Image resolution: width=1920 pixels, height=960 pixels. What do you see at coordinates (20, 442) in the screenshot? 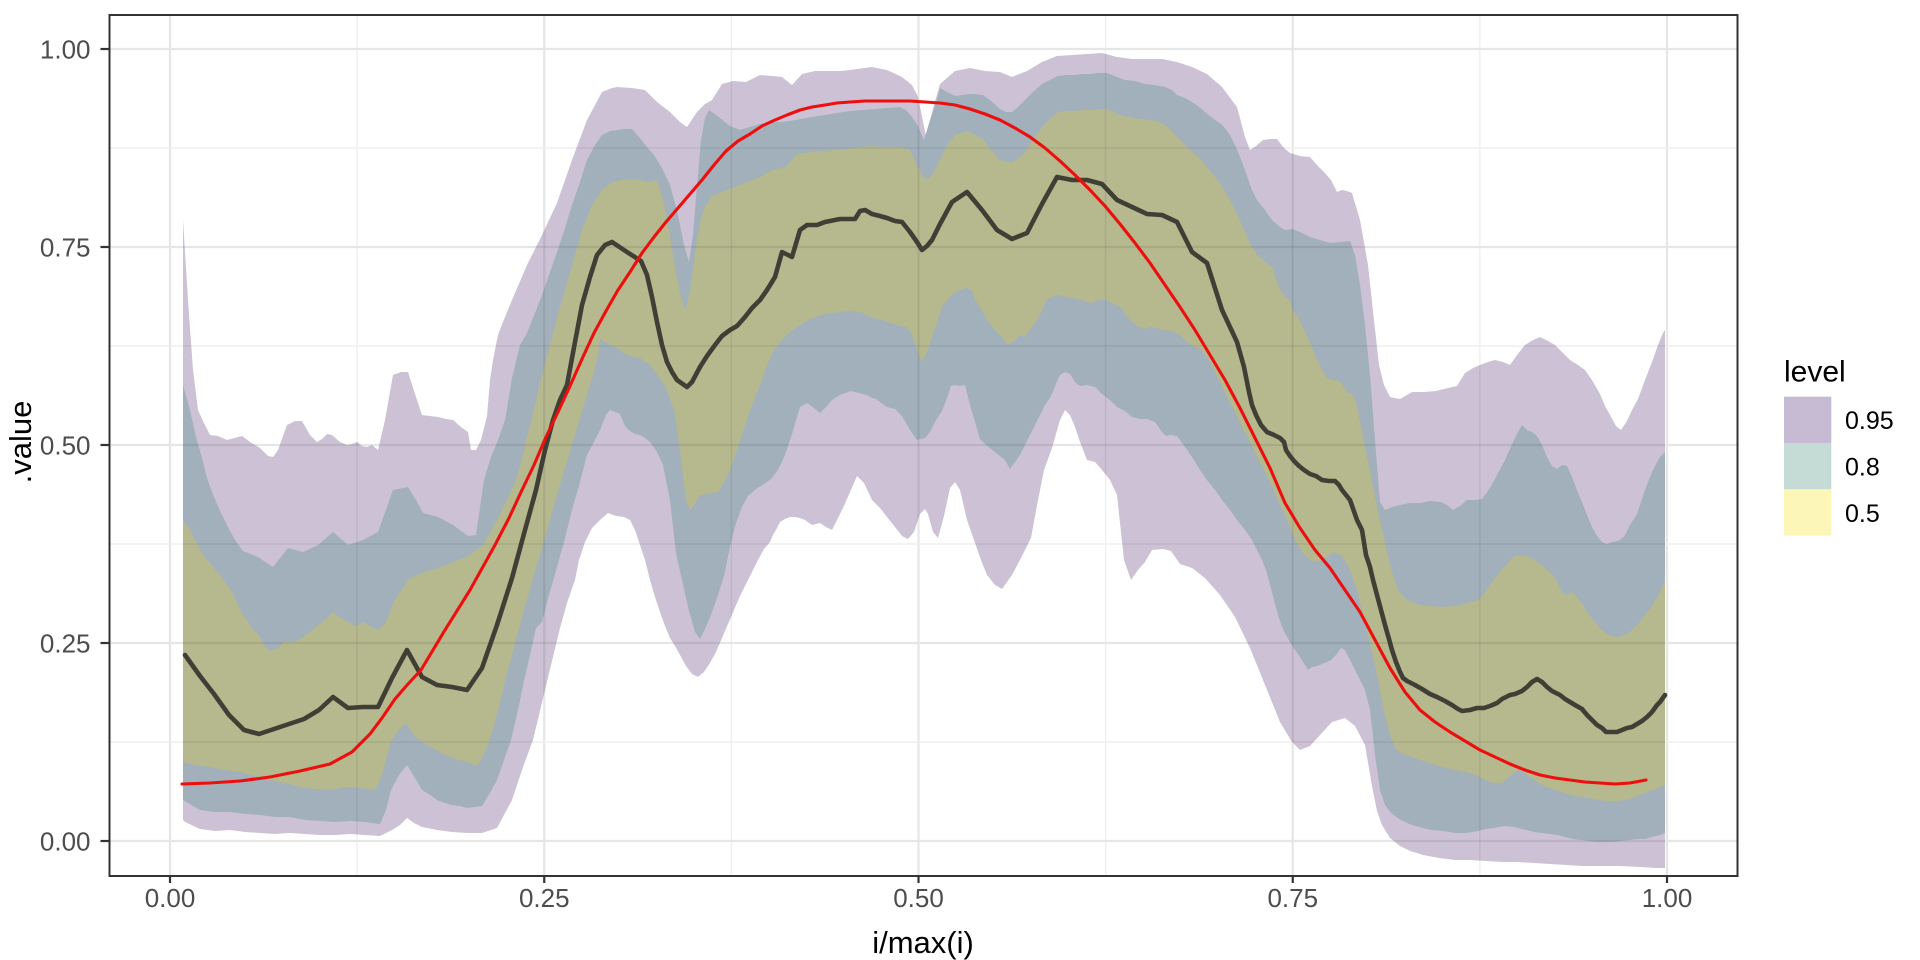
I see `svg-text: .value` at bounding box center [20, 442].